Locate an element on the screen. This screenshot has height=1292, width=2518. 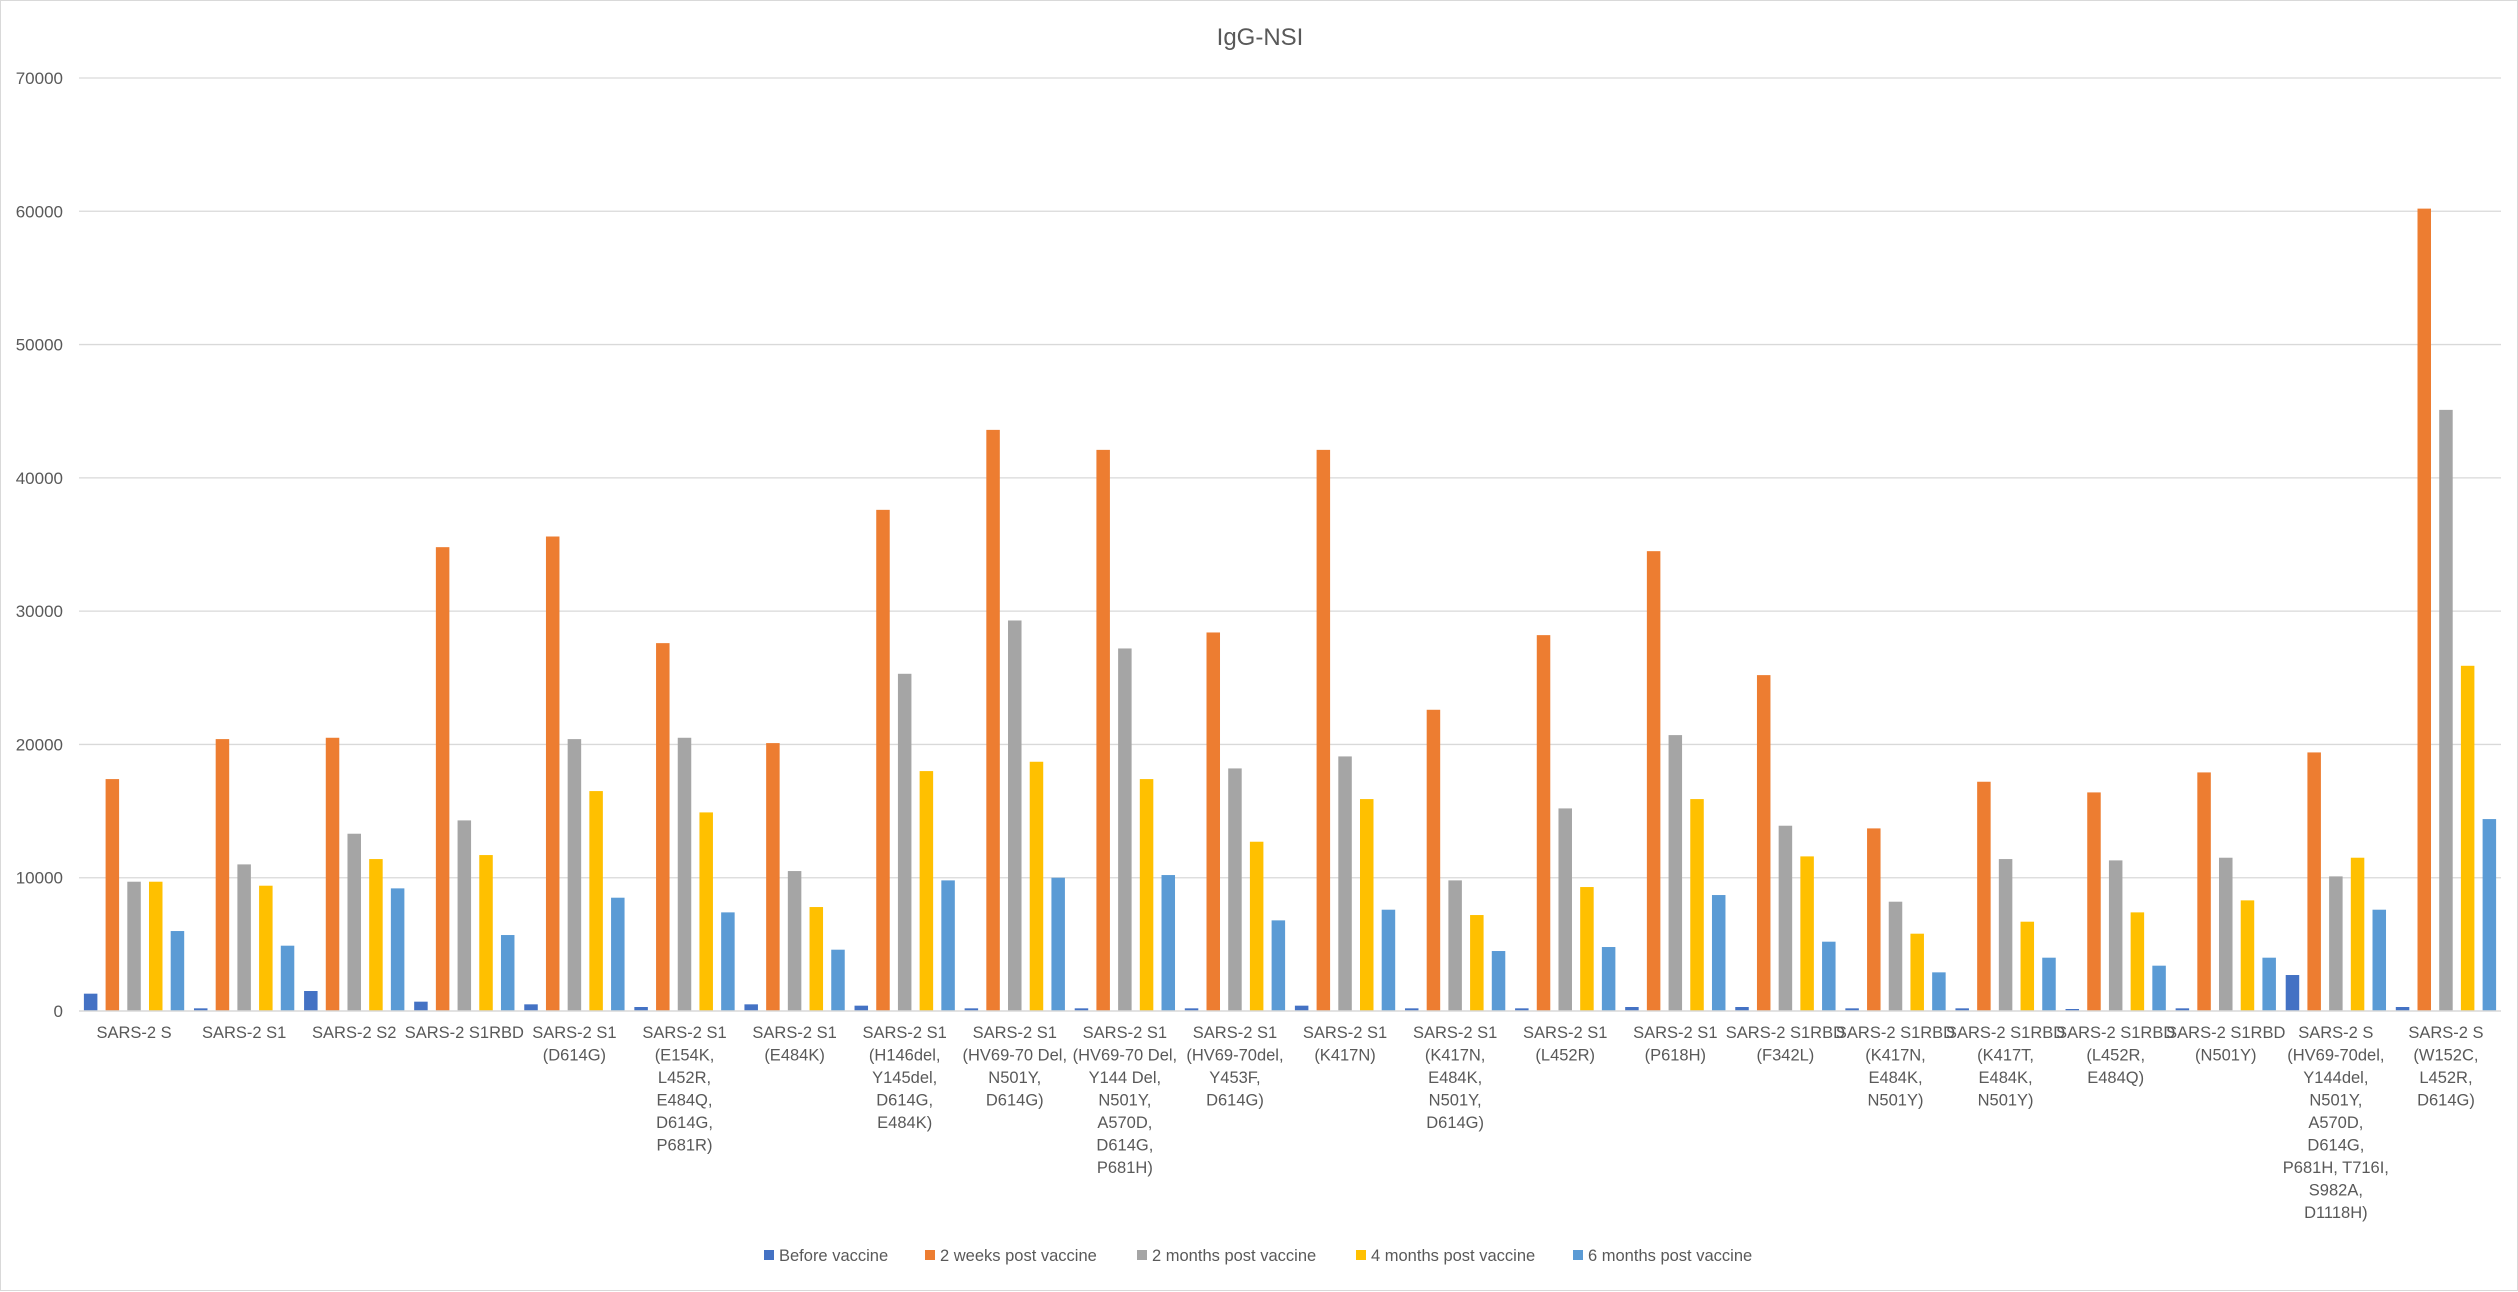
x-tick-label-line: (W152C, is located at coordinates (2445, 1056).